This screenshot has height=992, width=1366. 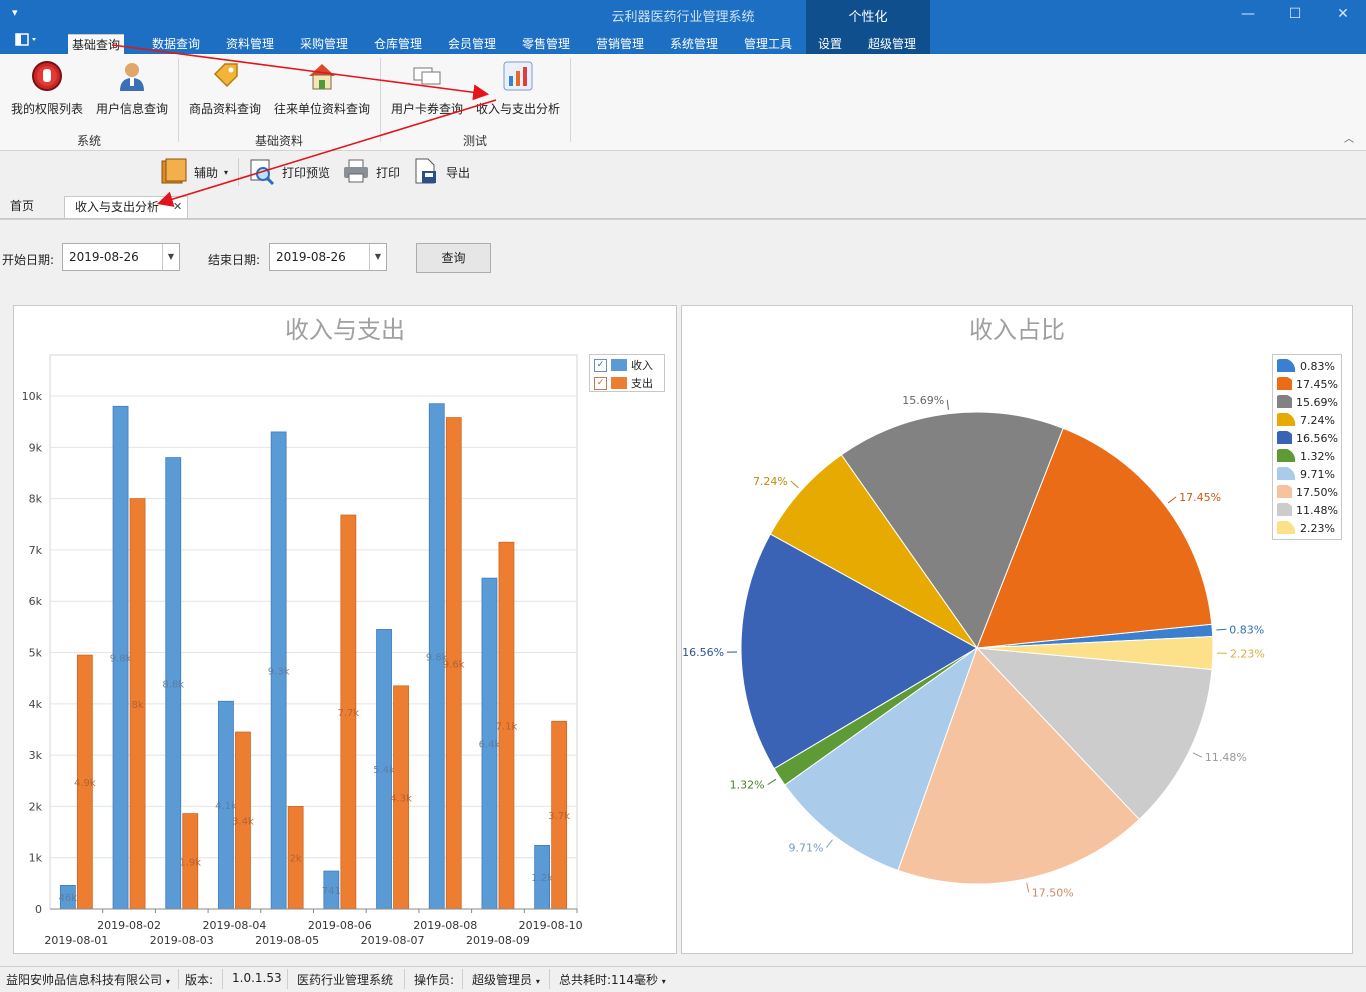 I want to click on pie-legend-item: 7.24%, so click(x=1307, y=420).